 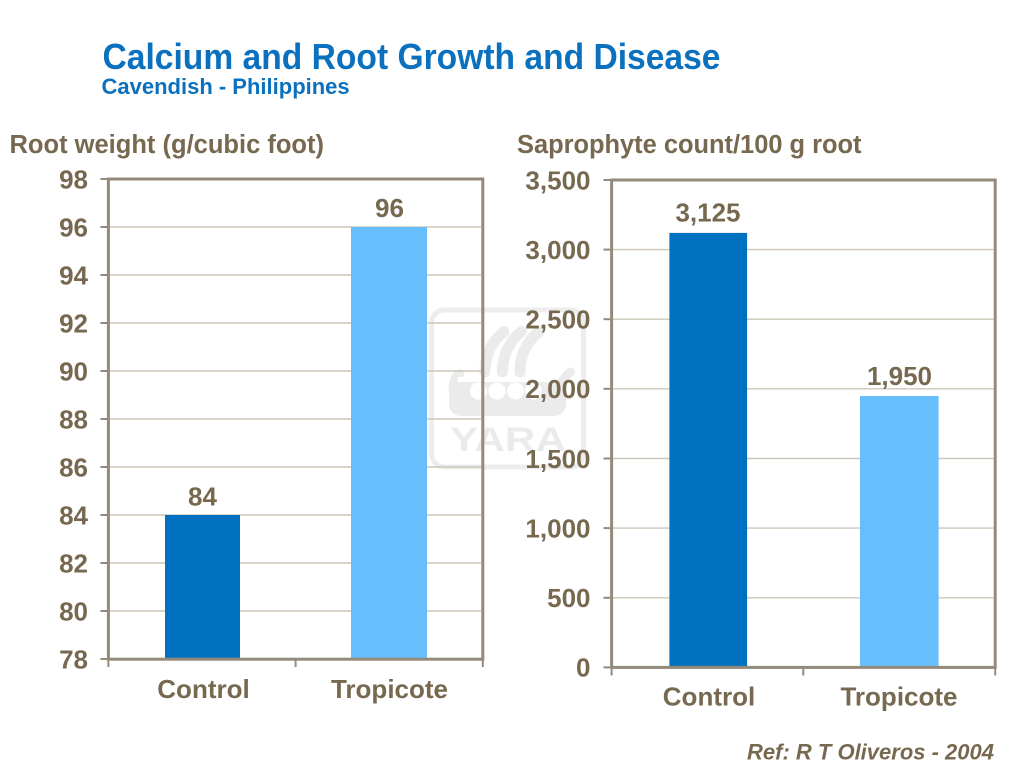 I want to click on svg-text: 86, so click(x=73, y=467).